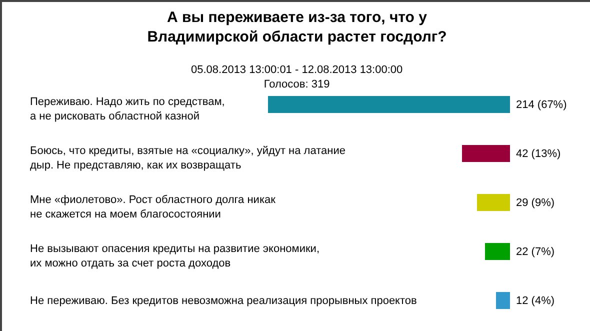 This screenshot has width=590, height=331. What do you see at coordinates (188, 158) in the screenshot?
I see `y-tick-label: Боюсь, что кредиты, взятые на «социалку», уйдут на латание дыр. Не представляю, как их возвращать` at bounding box center [188, 158].